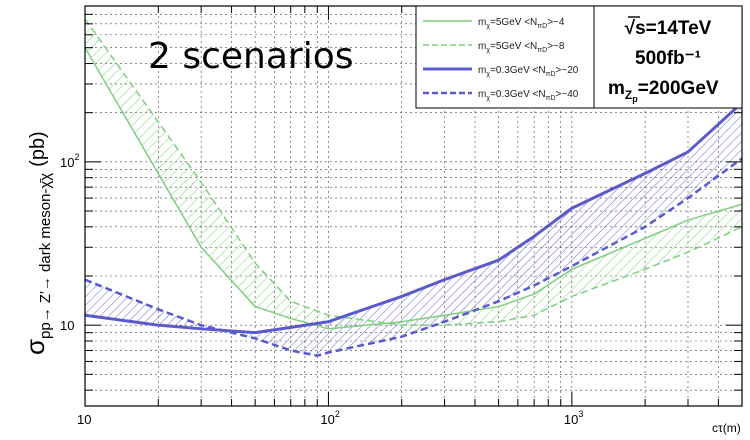 This screenshot has height=440, width=750. What do you see at coordinates (668, 28) in the screenshot?
I see `info-energy: √s=14TeV` at bounding box center [668, 28].